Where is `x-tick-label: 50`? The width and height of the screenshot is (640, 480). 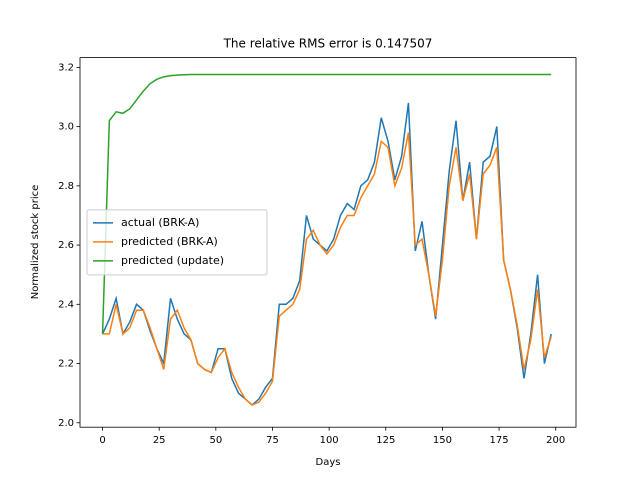 x-tick-label: 50 is located at coordinates (215, 440).